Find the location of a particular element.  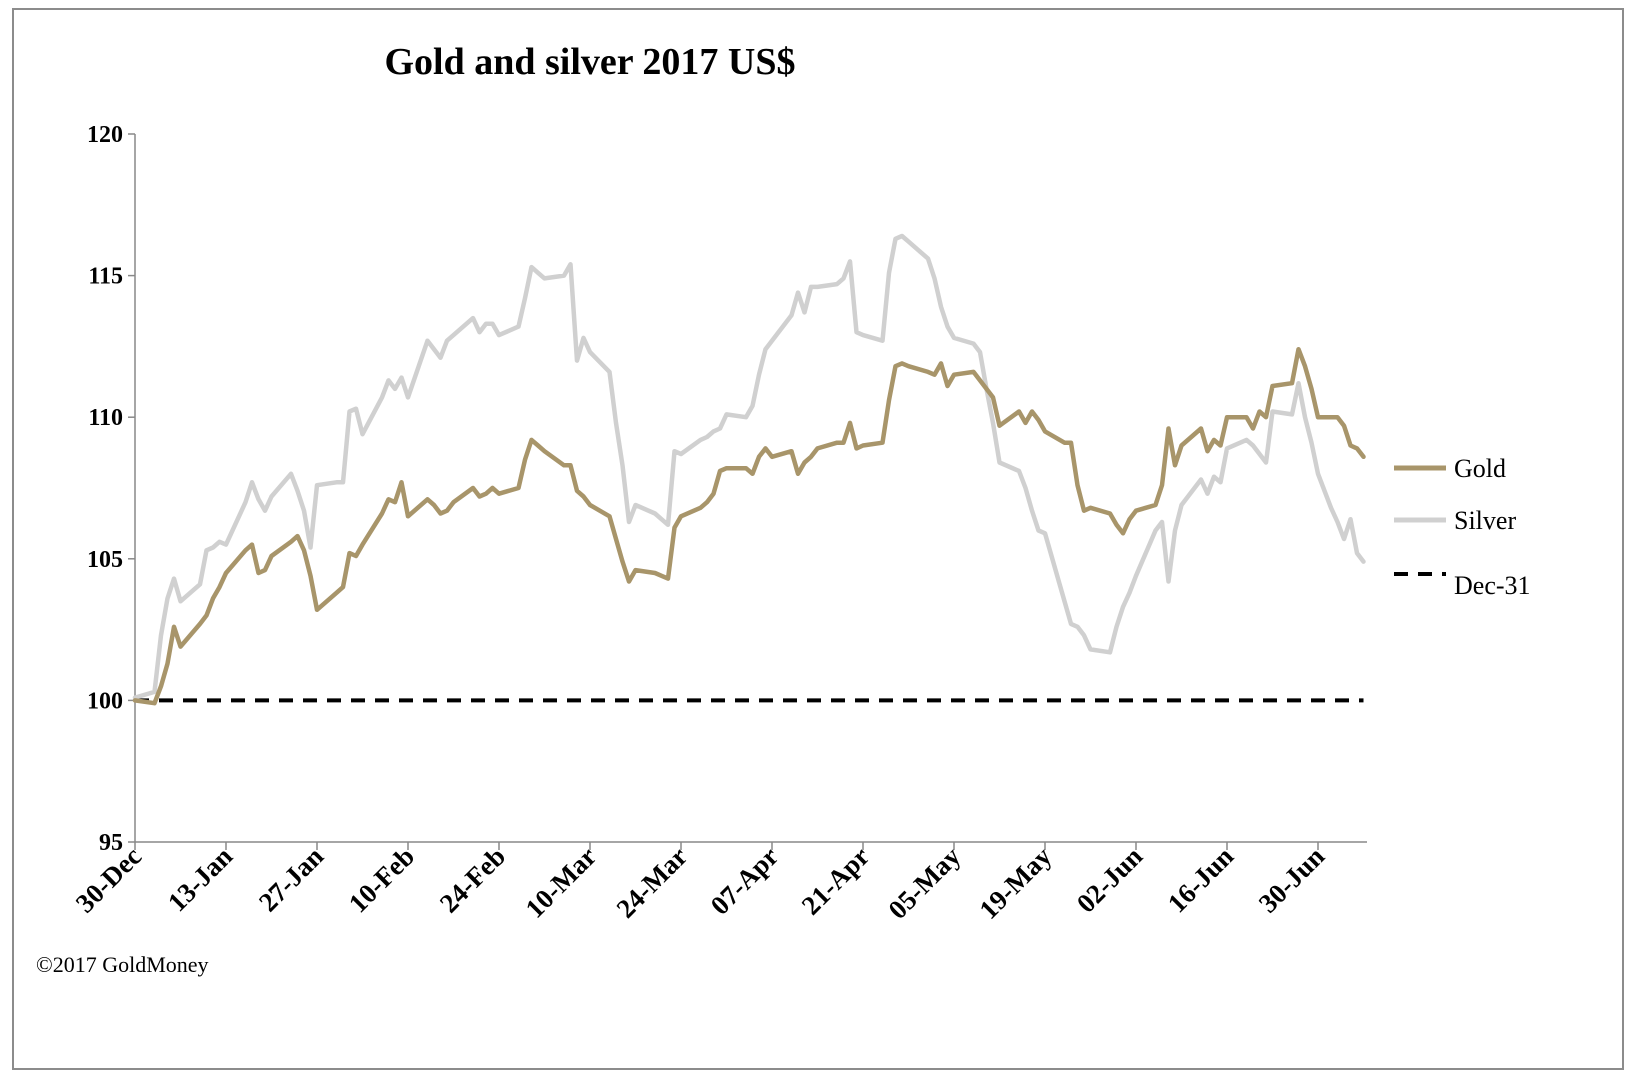

legend-label: Dec-31 is located at coordinates (1492, 585).